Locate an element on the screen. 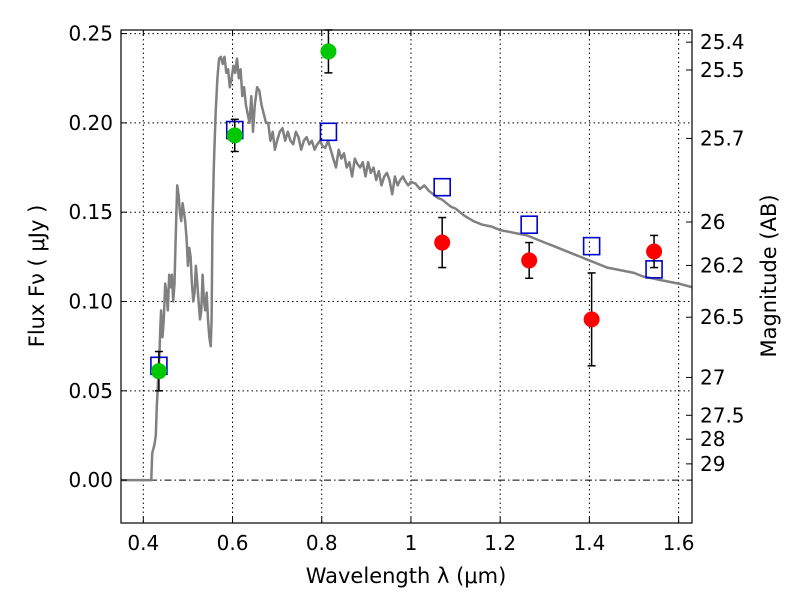 Image resolution: width=800 pixels, height=600 pixels. y-axis-label: Flux Fν ( μJy ) is located at coordinates (37, 276).